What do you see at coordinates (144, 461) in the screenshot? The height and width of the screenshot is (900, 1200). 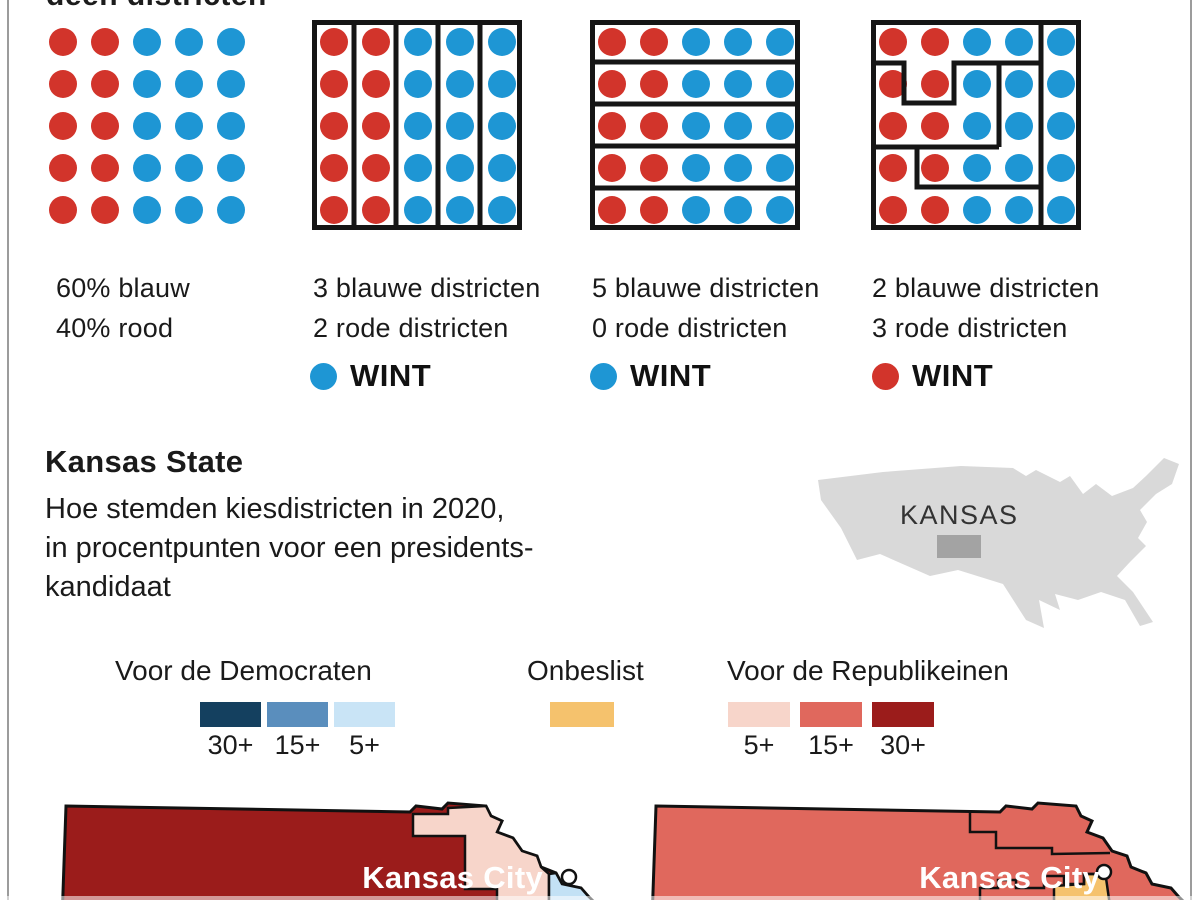 I see `section-title: Kansas State` at bounding box center [144, 461].